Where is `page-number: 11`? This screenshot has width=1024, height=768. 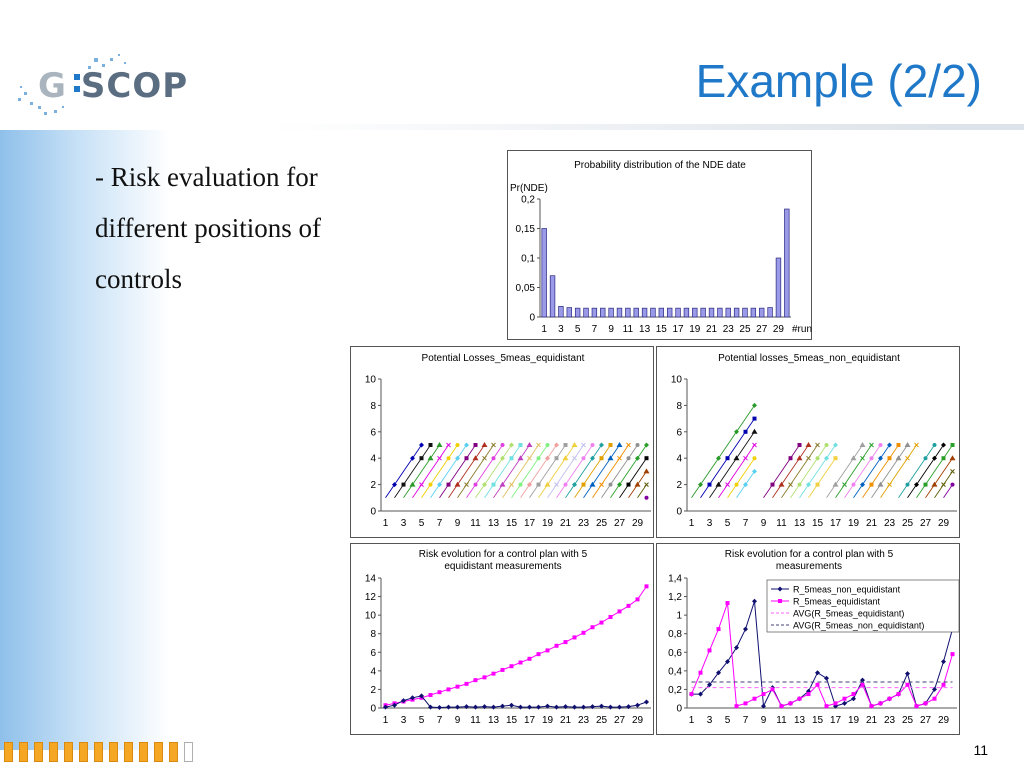
page-number: 11 is located at coordinates (980, 750).